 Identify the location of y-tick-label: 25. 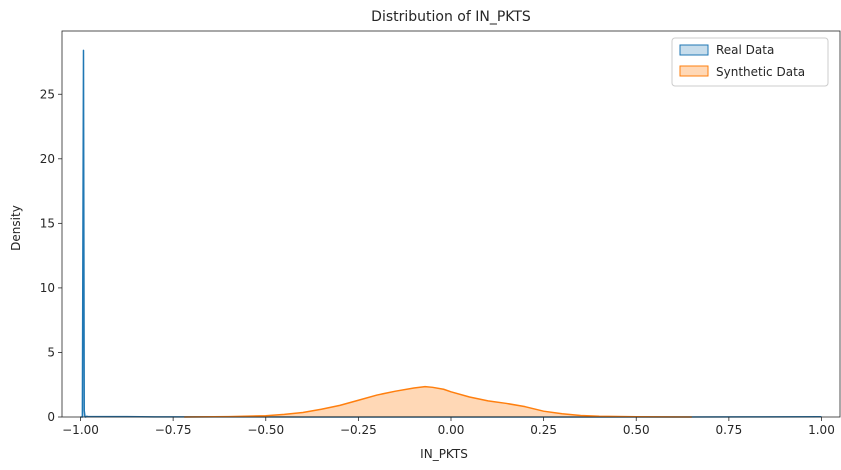
(47, 94).